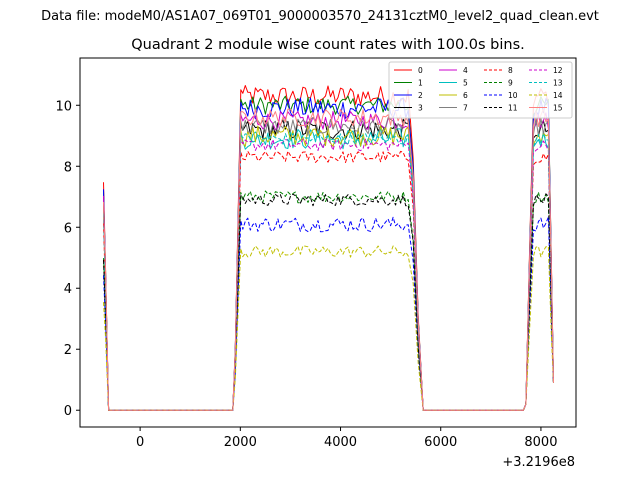 The image size is (640, 480). What do you see at coordinates (540, 442) in the screenshot?
I see `x-tick-label: 8000` at bounding box center [540, 442].